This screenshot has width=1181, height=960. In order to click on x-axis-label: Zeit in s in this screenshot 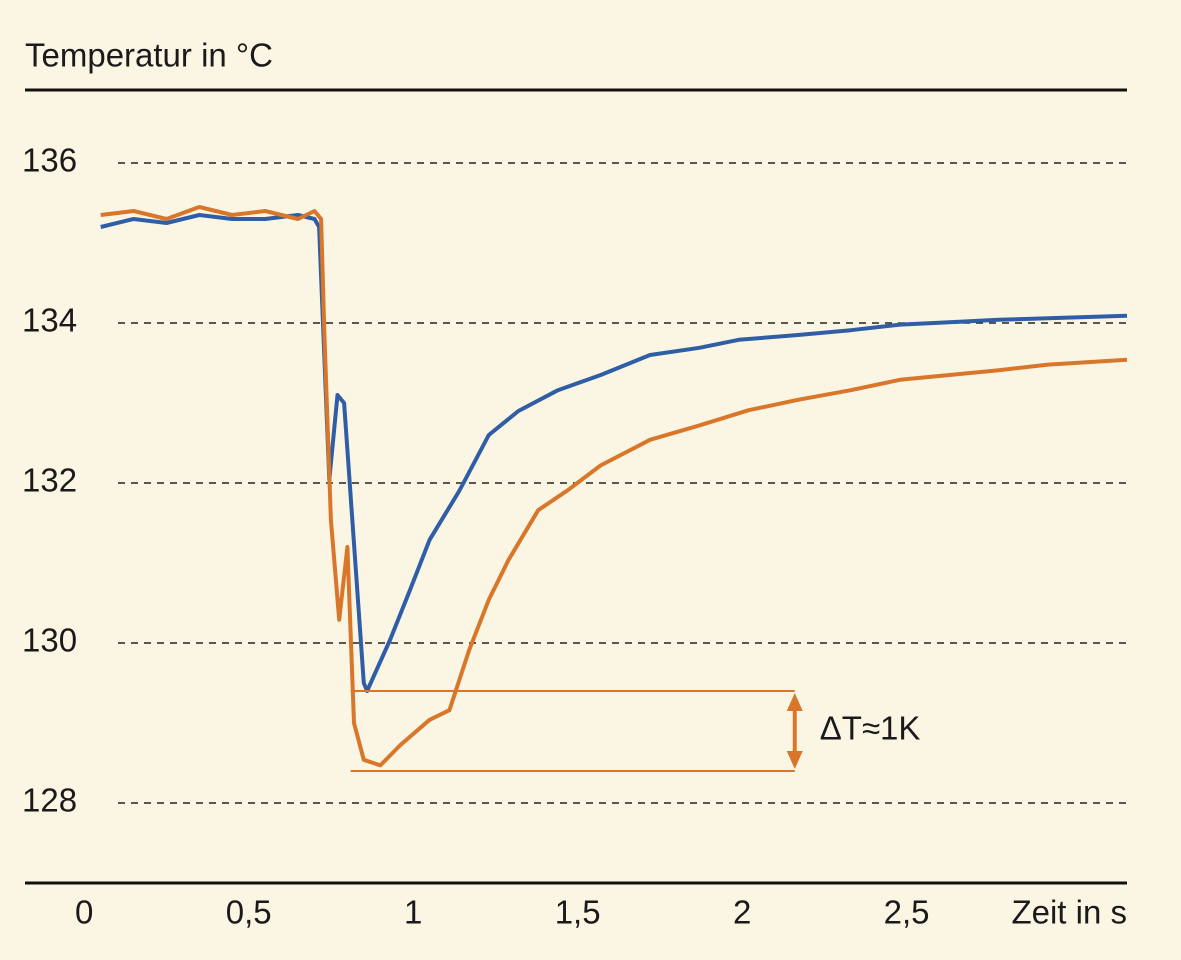, I will do `click(1069, 912)`.